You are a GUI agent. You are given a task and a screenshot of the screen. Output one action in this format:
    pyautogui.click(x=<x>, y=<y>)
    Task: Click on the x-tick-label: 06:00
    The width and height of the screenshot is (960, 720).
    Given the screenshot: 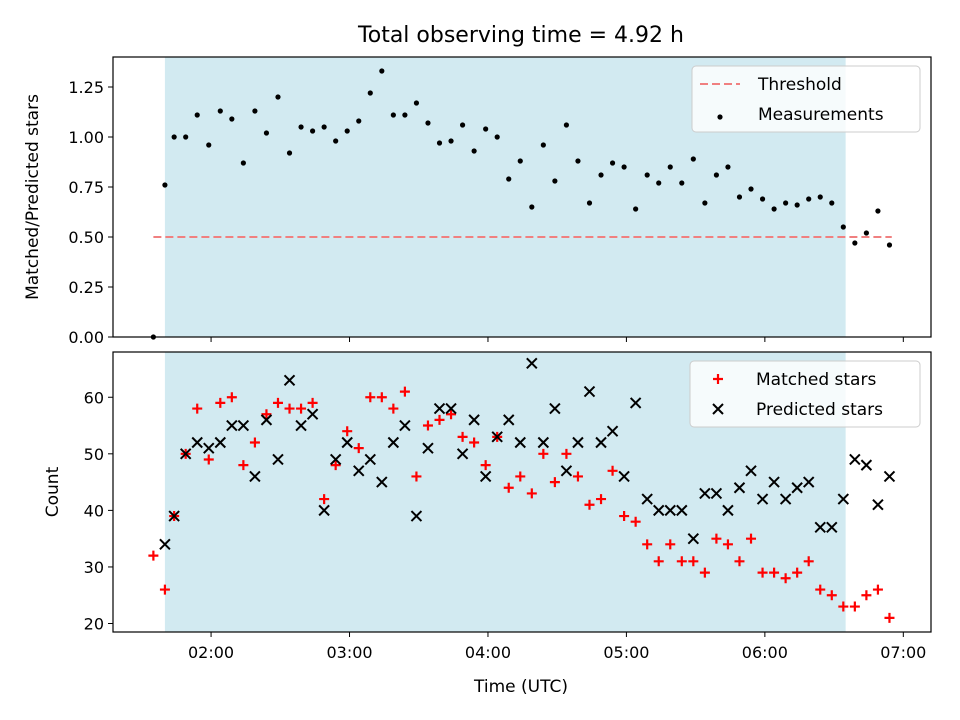 What is the action you would take?
    pyautogui.click(x=765, y=652)
    